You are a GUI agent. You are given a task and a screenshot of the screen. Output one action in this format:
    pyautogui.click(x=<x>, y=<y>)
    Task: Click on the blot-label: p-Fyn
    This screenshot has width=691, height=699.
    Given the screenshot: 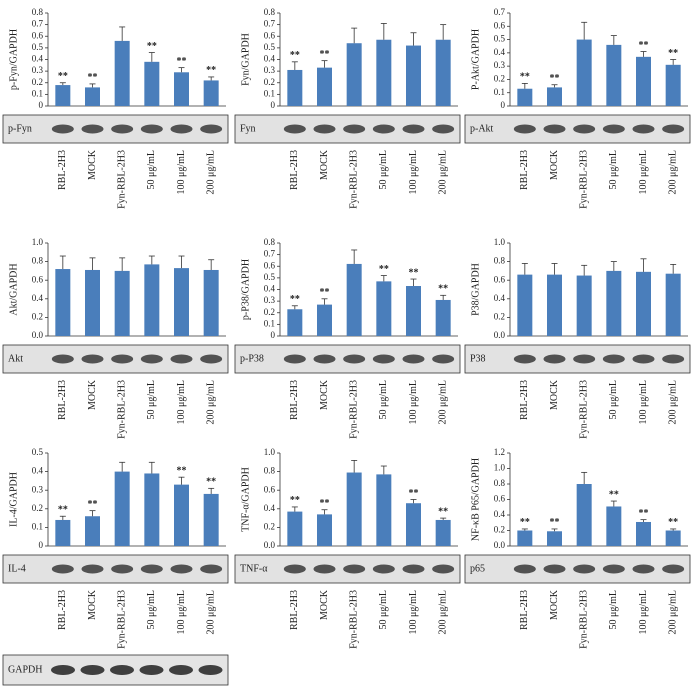 What is the action you would take?
    pyautogui.click(x=20, y=128)
    